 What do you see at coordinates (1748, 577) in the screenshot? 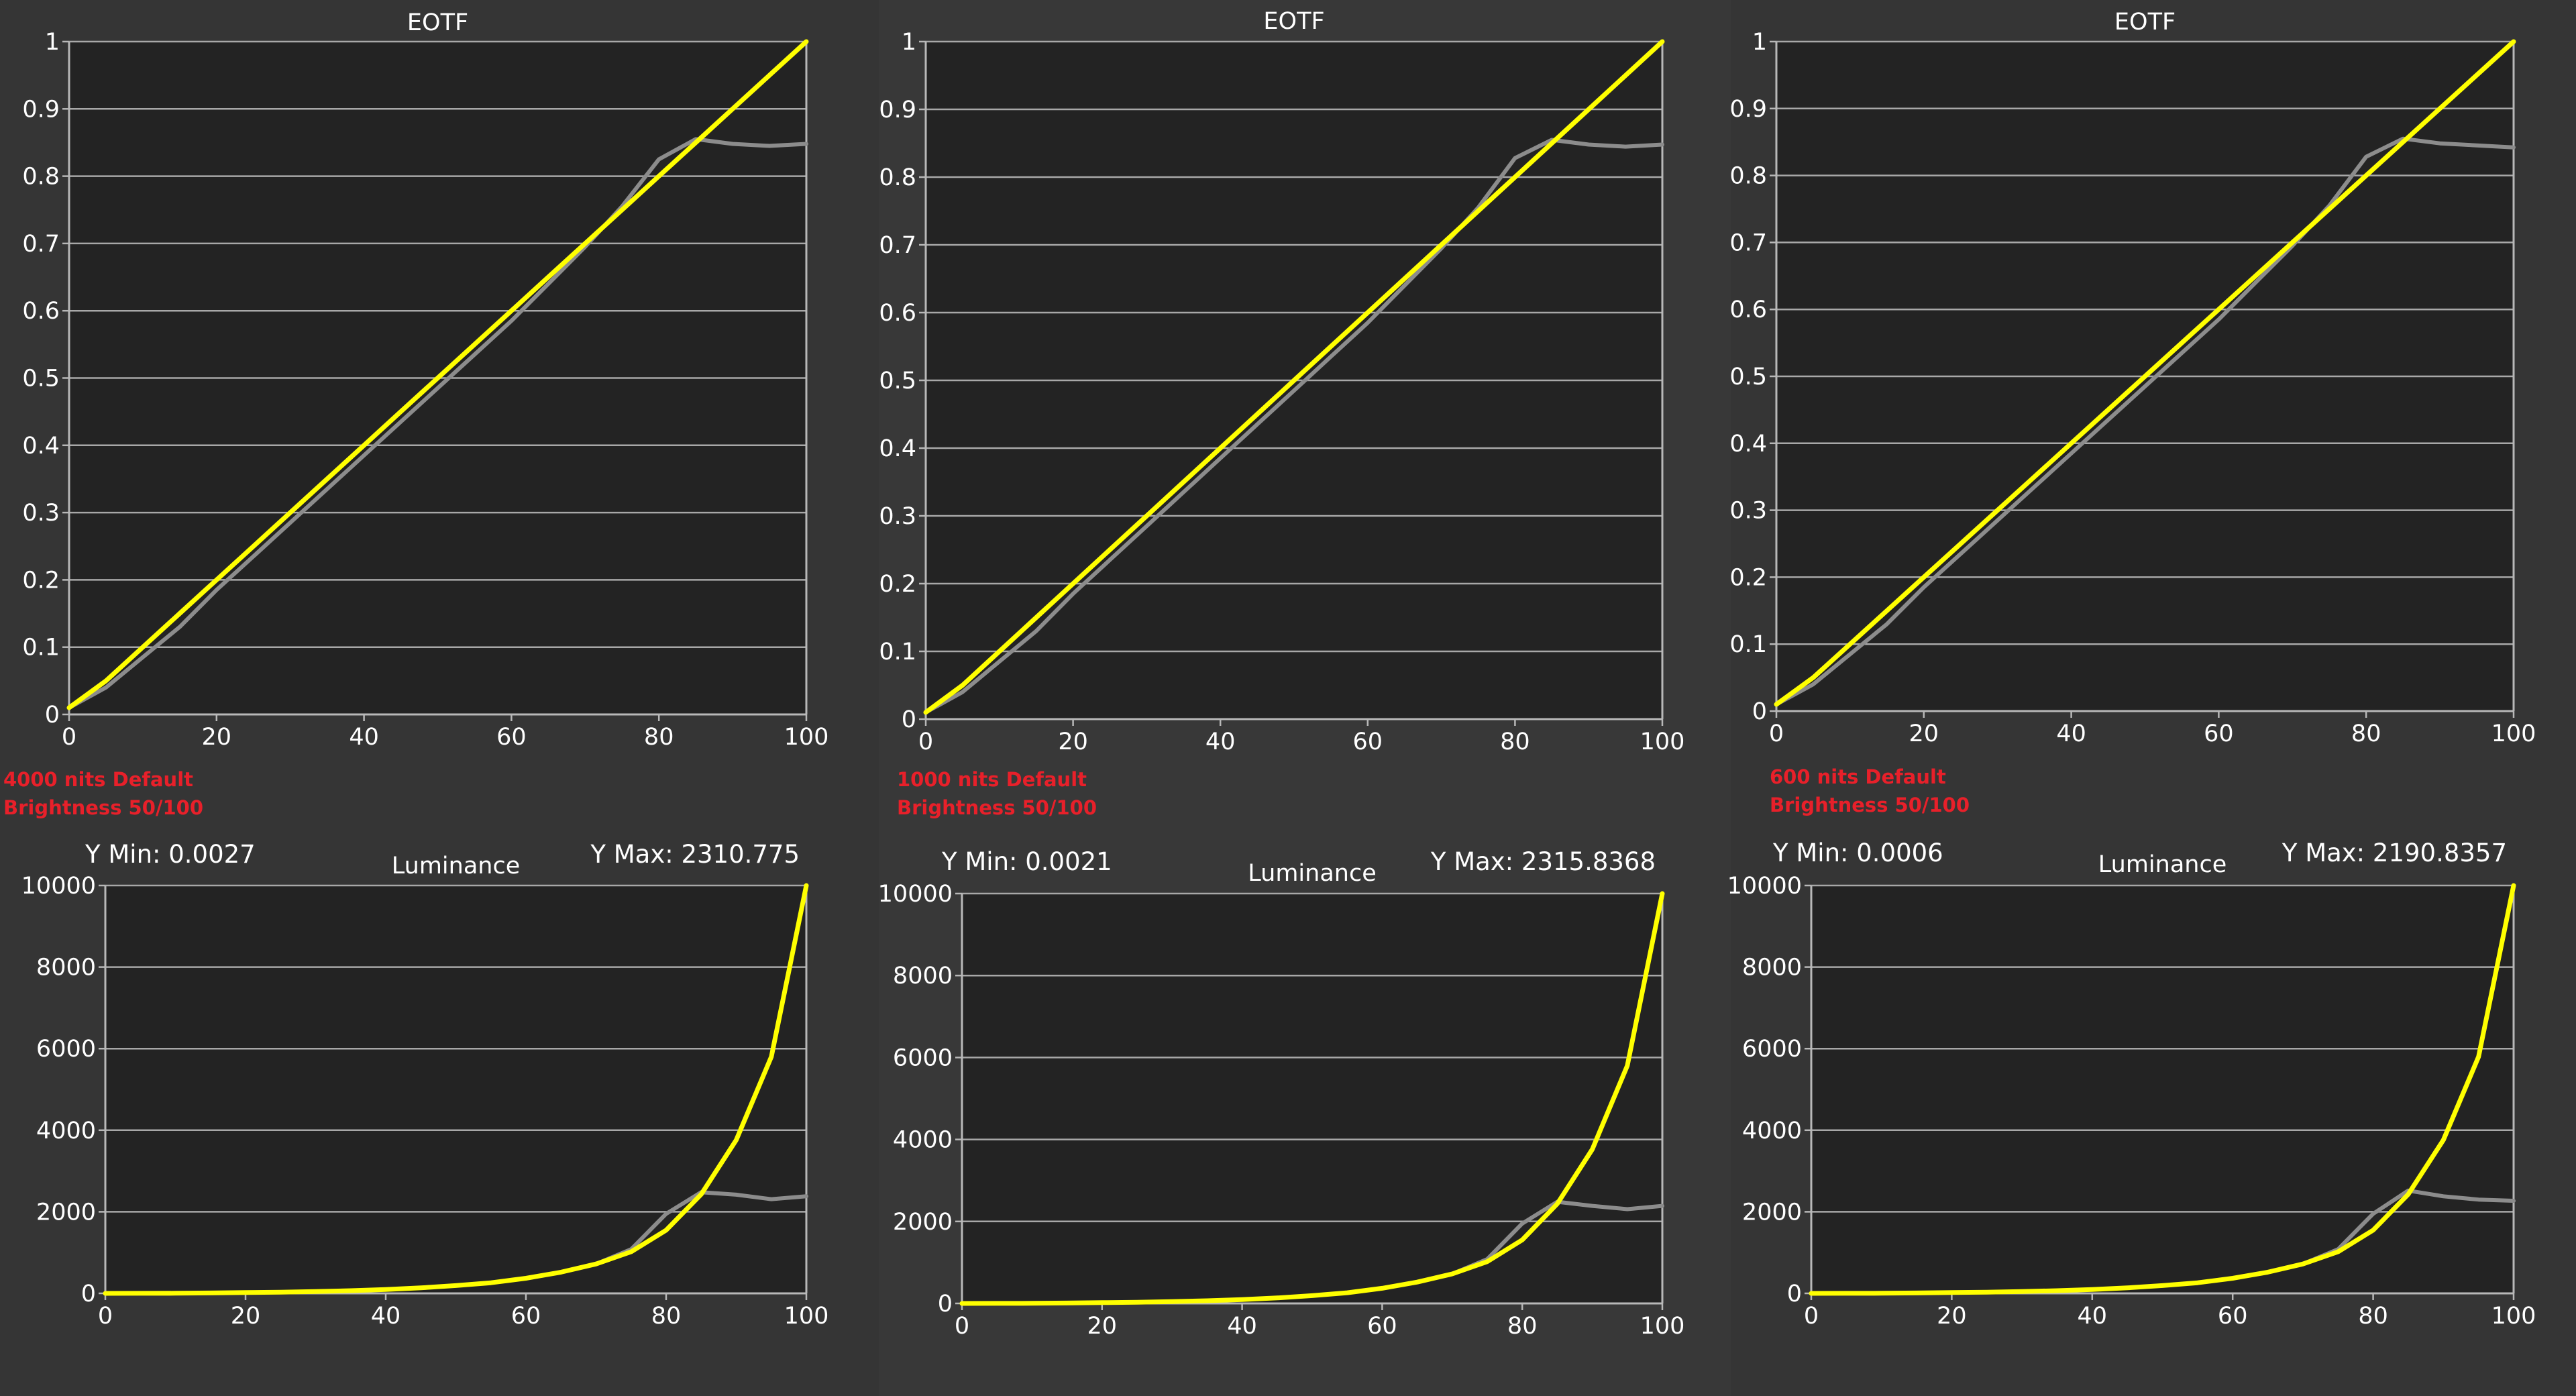
I see `y-tick-label: 0.2` at bounding box center [1748, 577].